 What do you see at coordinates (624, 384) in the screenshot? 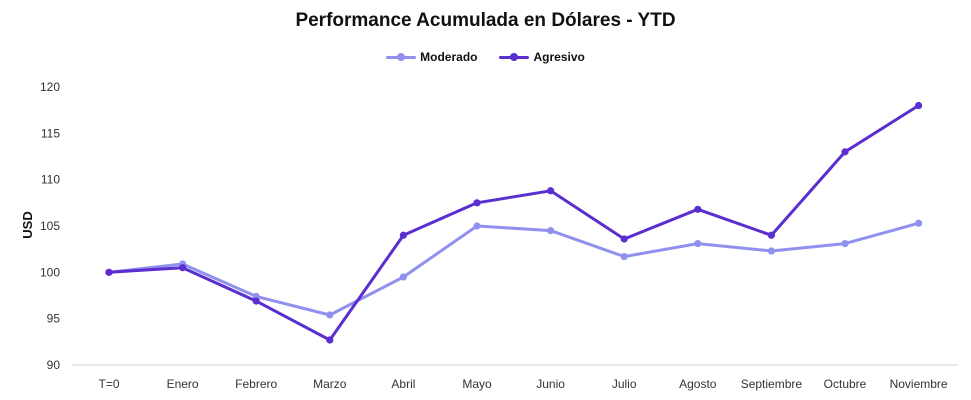
I see `x-tick-label: Julio` at bounding box center [624, 384].